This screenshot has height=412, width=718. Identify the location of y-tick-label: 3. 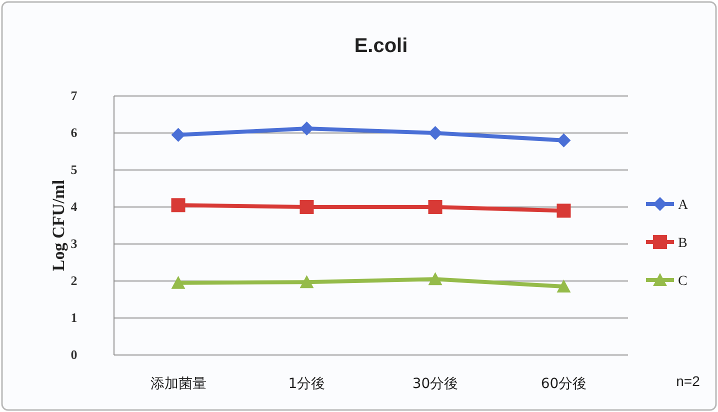
(74, 243).